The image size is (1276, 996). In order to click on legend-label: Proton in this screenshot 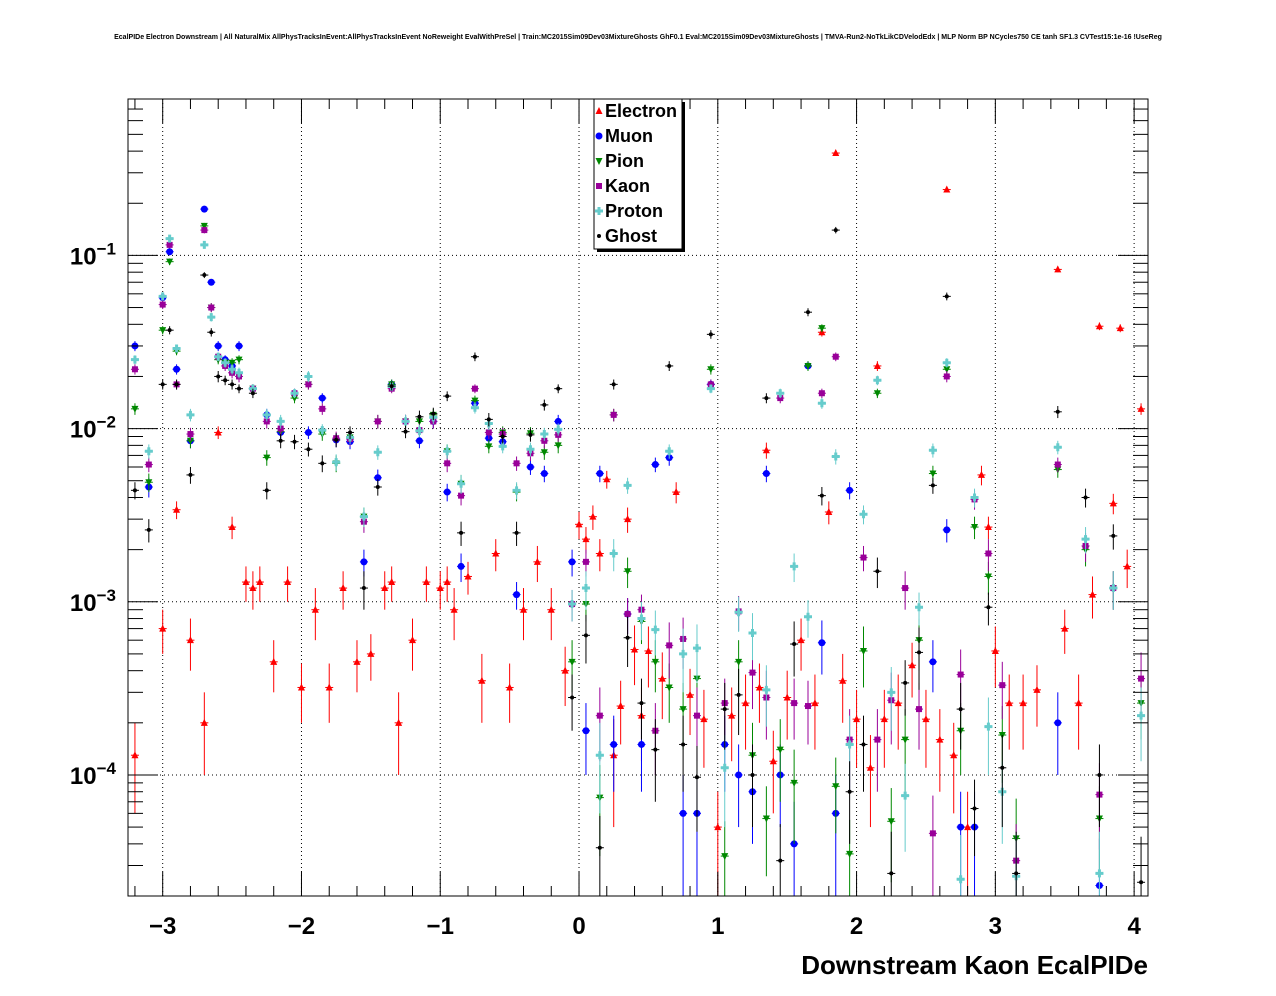, I will do `click(634, 211)`.